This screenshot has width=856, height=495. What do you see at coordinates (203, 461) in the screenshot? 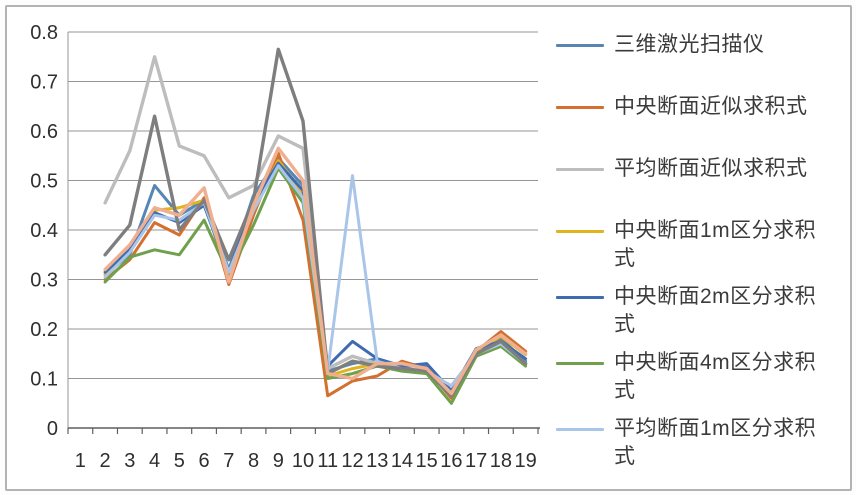
I see `x-tick-label: 6` at bounding box center [203, 461].